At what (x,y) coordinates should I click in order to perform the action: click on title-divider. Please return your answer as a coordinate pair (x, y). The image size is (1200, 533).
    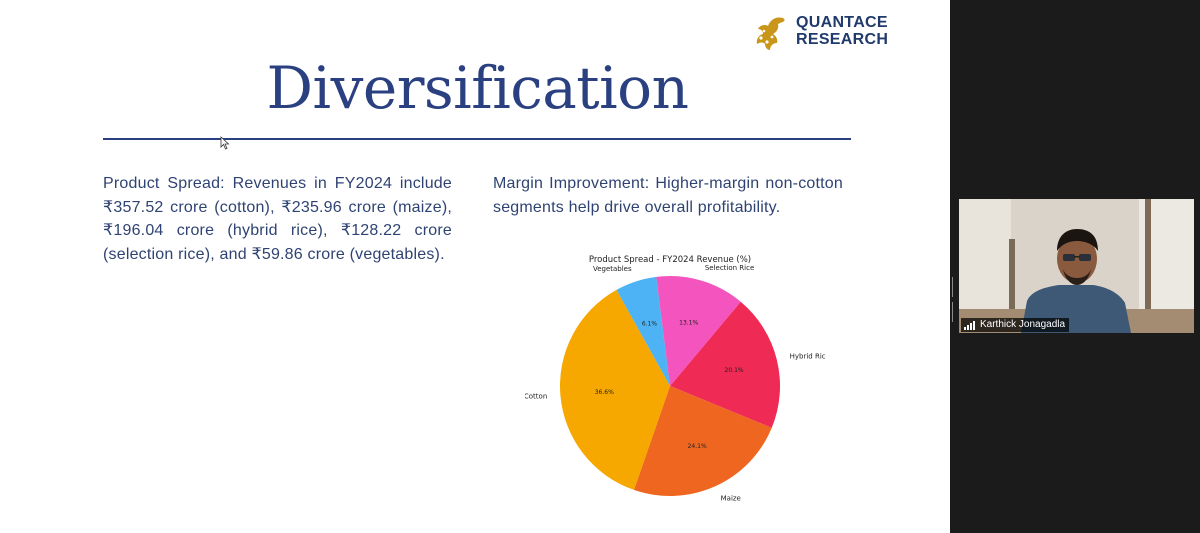
    Looking at the image, I should click on (477, 139).